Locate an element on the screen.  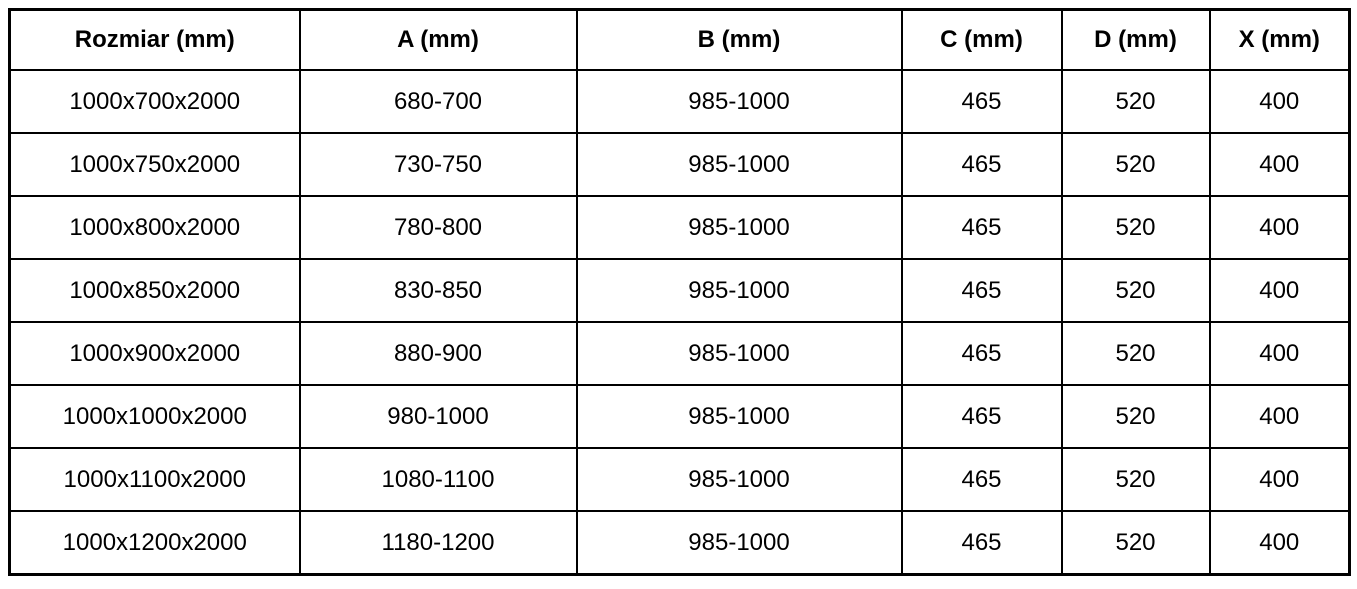
column-header-x: X (mm) is located at coordinates (1279, 39).